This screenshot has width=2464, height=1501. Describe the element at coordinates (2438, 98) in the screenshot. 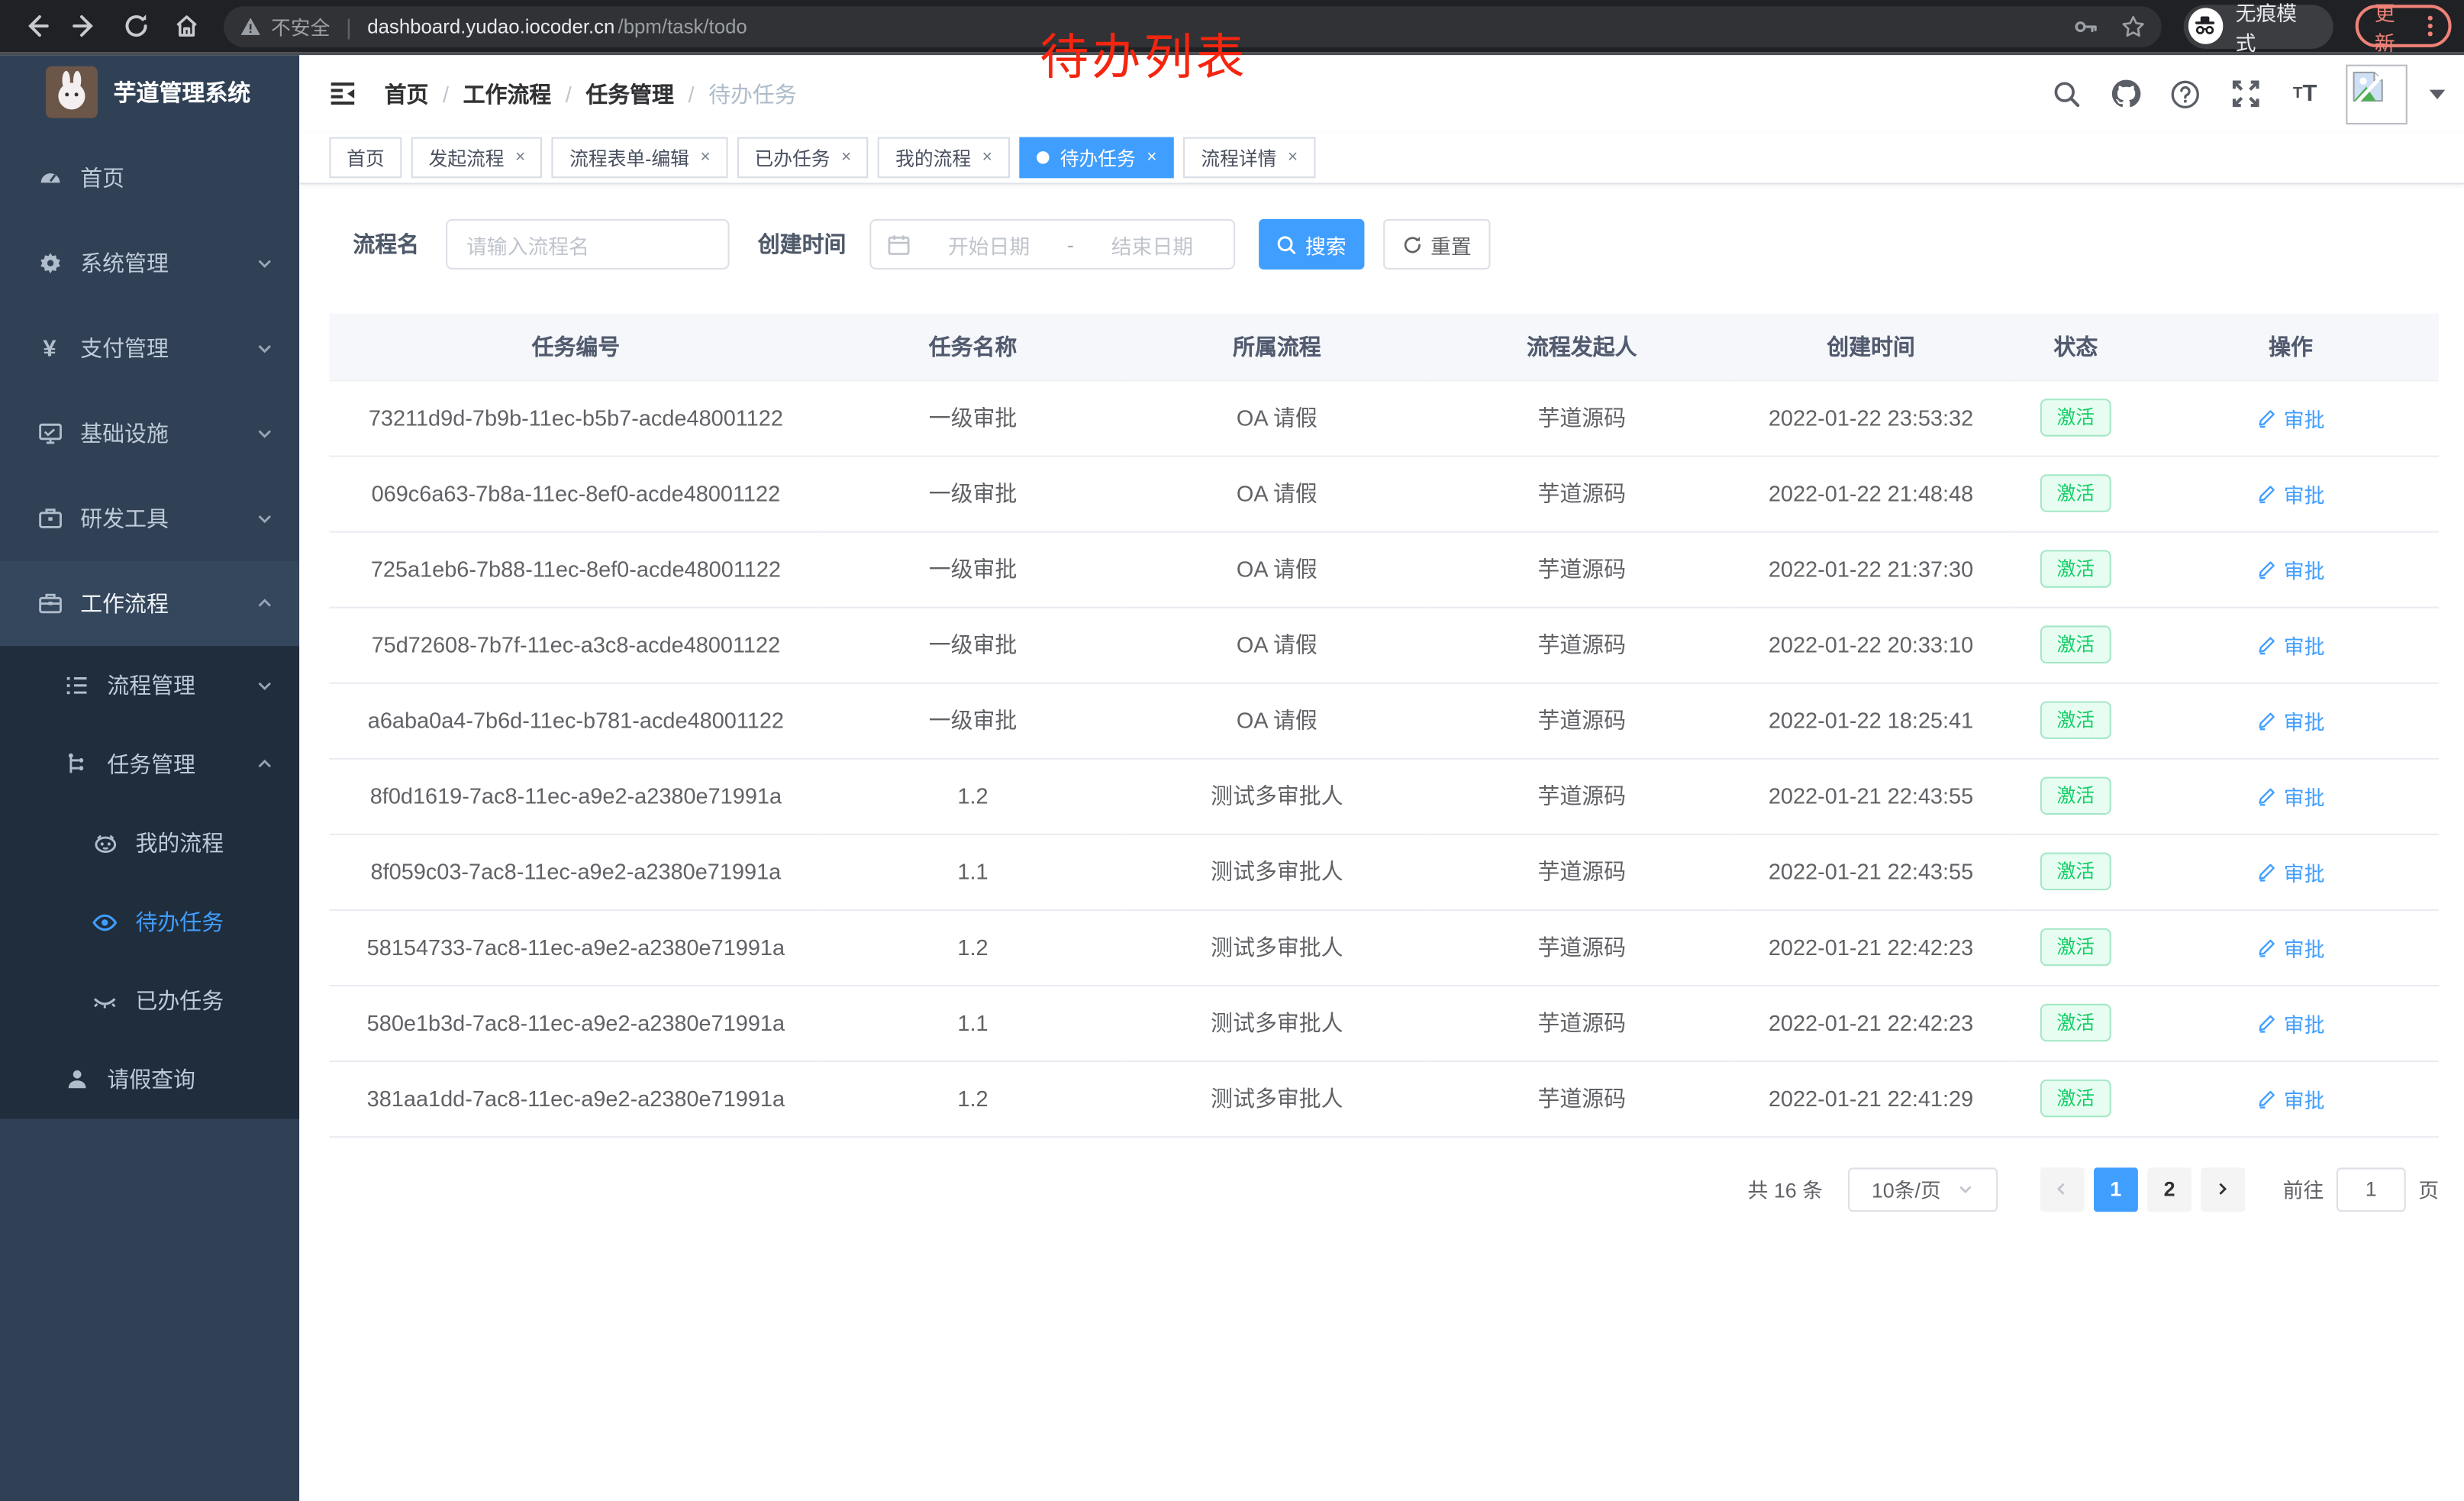

I see `avatar-dropdown-icon` at that location.